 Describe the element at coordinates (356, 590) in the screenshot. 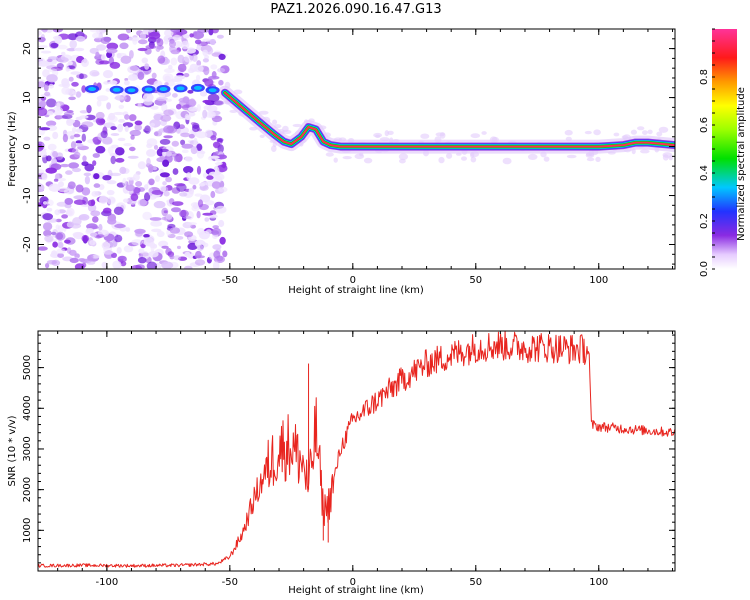

I see `snr-xlabel: Height of straight line (km)` at that location.